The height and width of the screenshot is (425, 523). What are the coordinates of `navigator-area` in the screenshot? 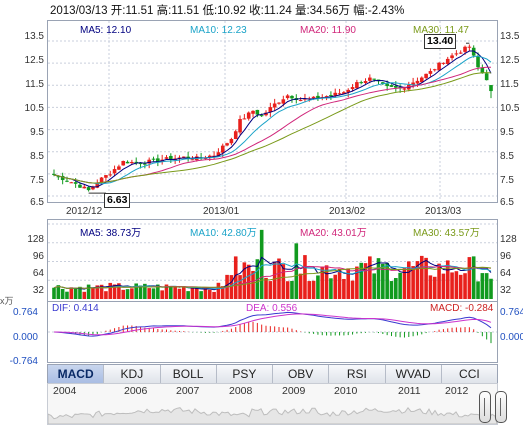 It's located at (272, 415).